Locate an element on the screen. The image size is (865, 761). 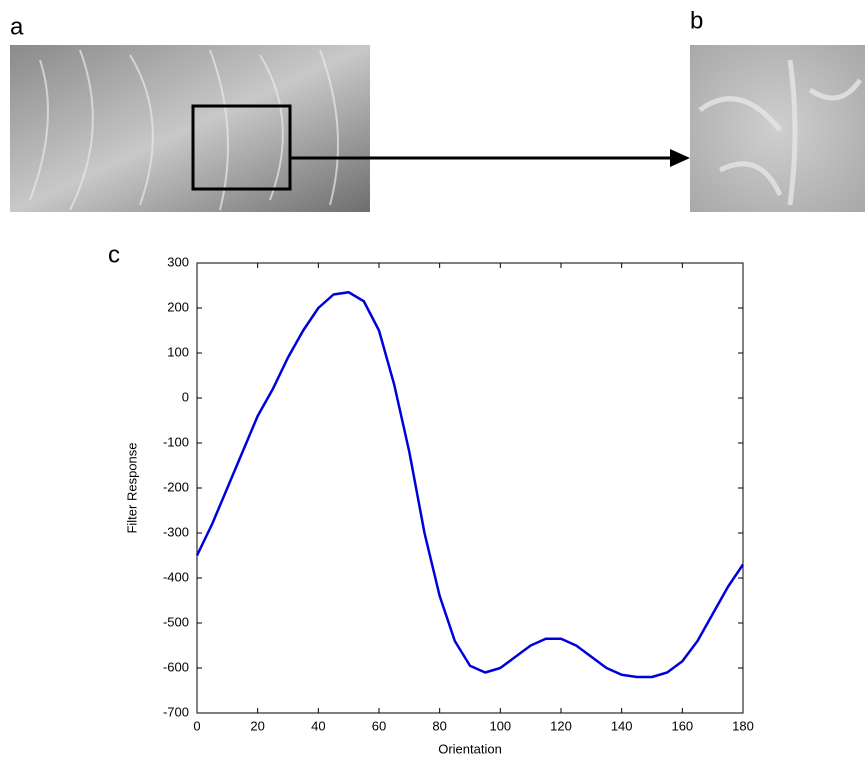
x-tick-label: 120 is located at coordinates (561, 725).